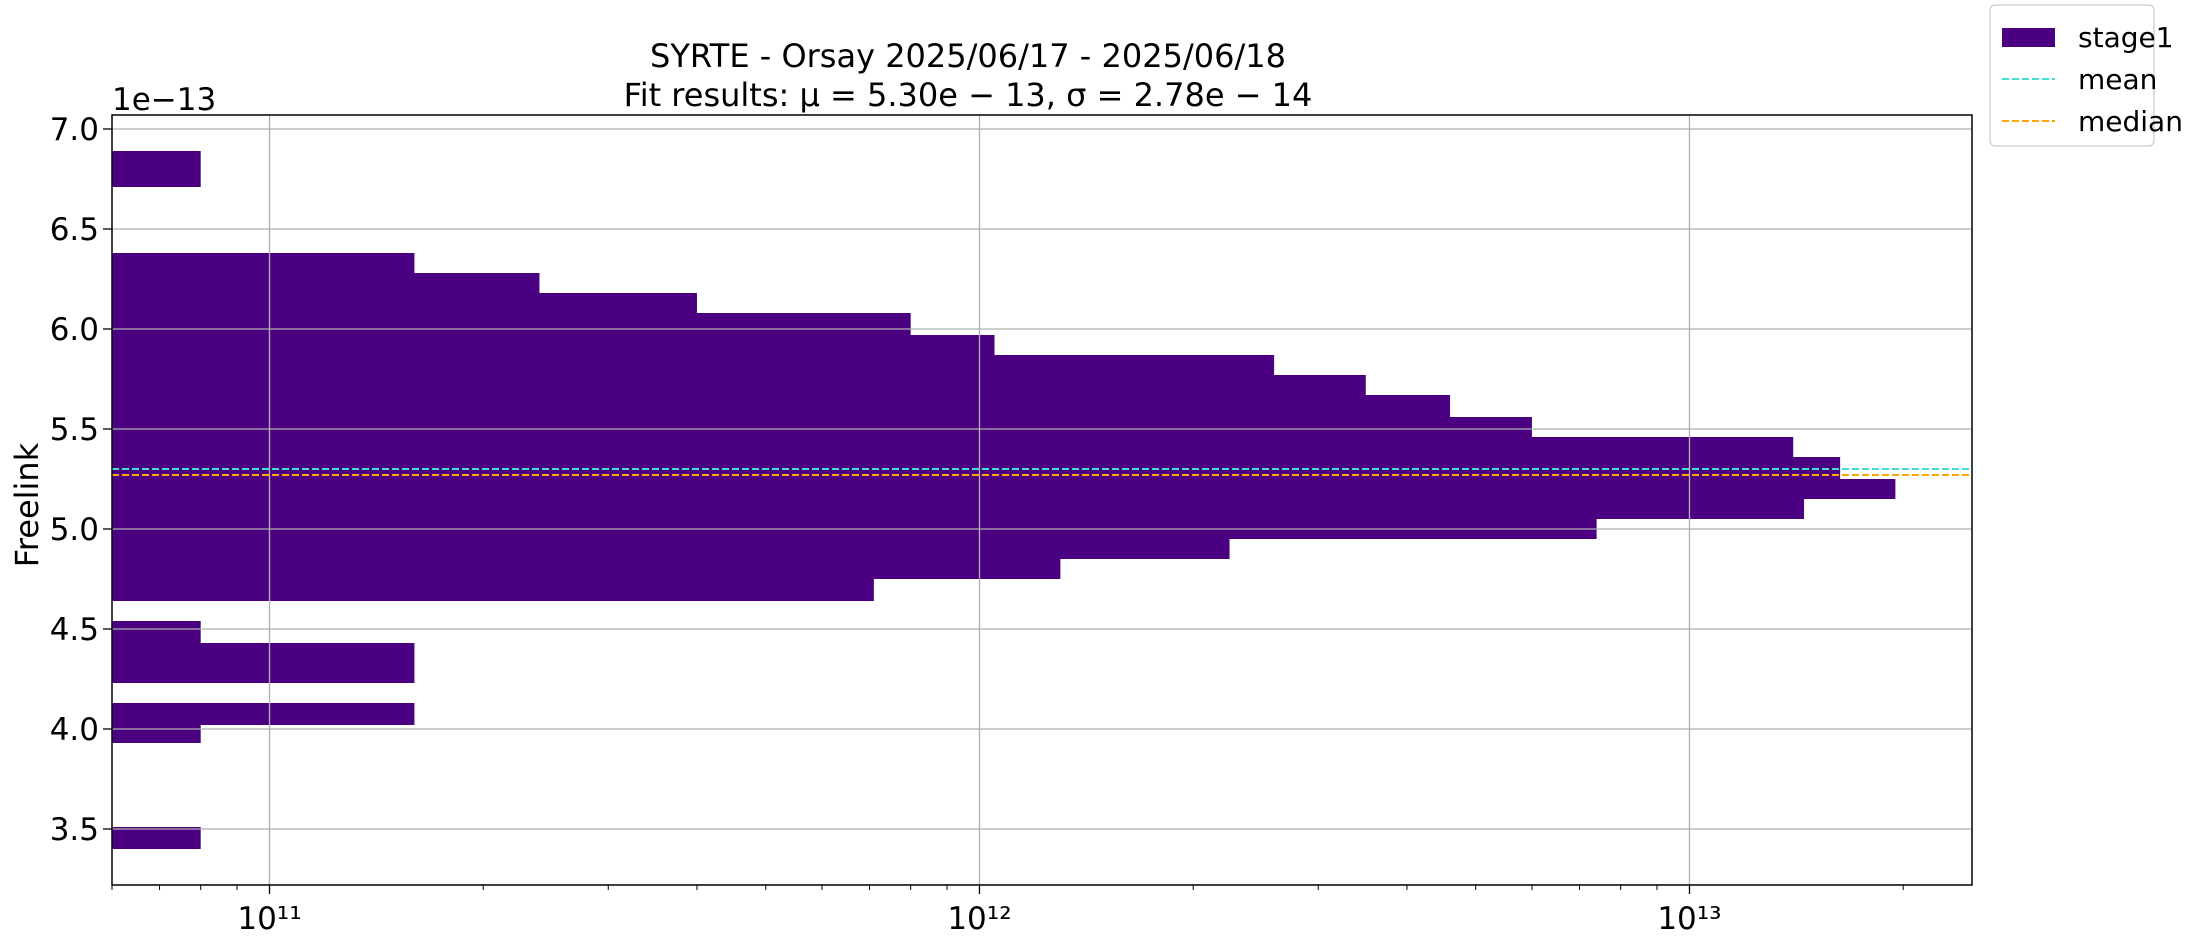 The image size is (2207, 940). What do you see at coordinates (2028, 37) in the screenshot?
I see `legend-swatch-stage1` at bounding box center [2028, 37].